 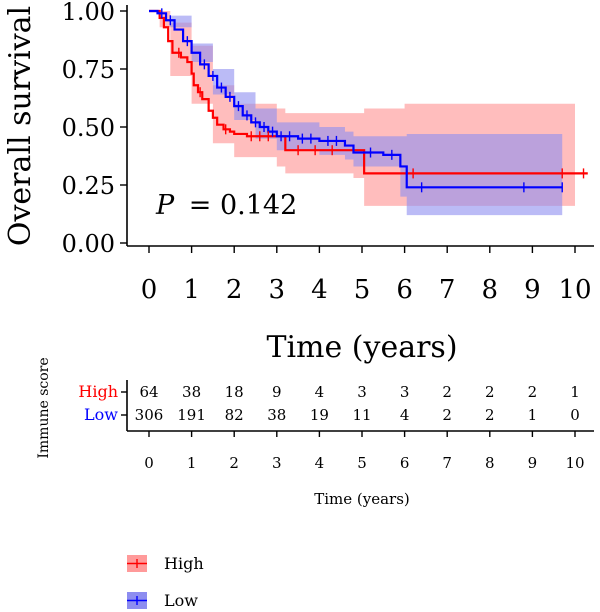 I want to click on risk-x-tick-label: 0, so click(x=149, y=463).